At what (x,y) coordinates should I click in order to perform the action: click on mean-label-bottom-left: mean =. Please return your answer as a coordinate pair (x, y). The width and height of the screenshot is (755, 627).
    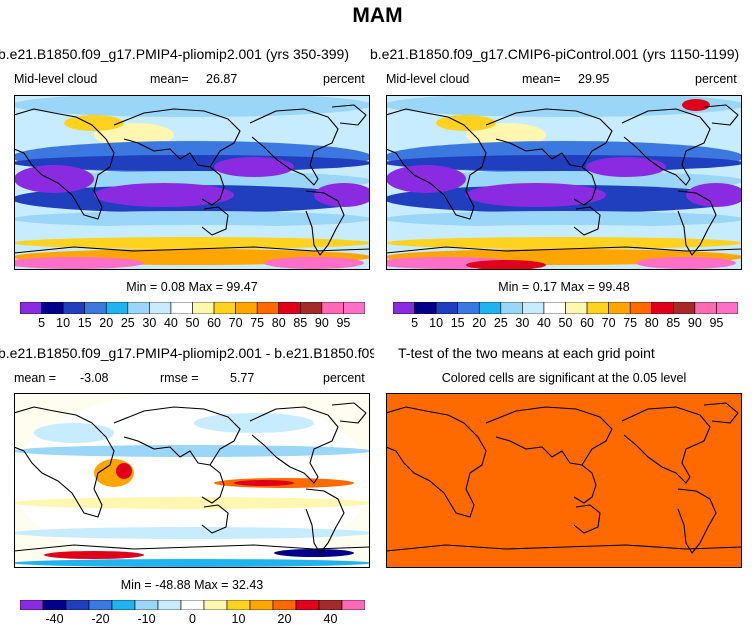
    Looking at the image, I should click on (35, 378).